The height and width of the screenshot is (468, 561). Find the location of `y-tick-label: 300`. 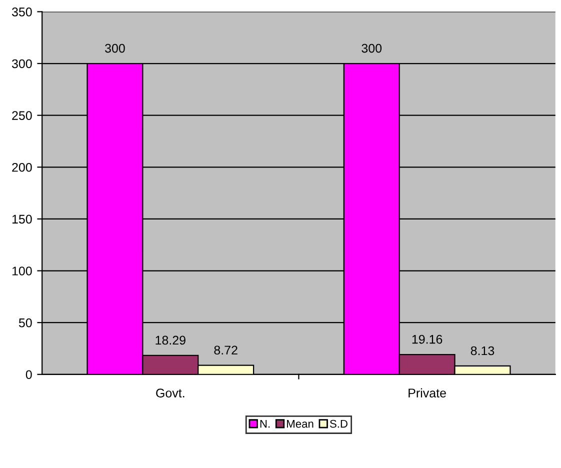

y-tick-label: 300 is located at coordinates (22, 63).